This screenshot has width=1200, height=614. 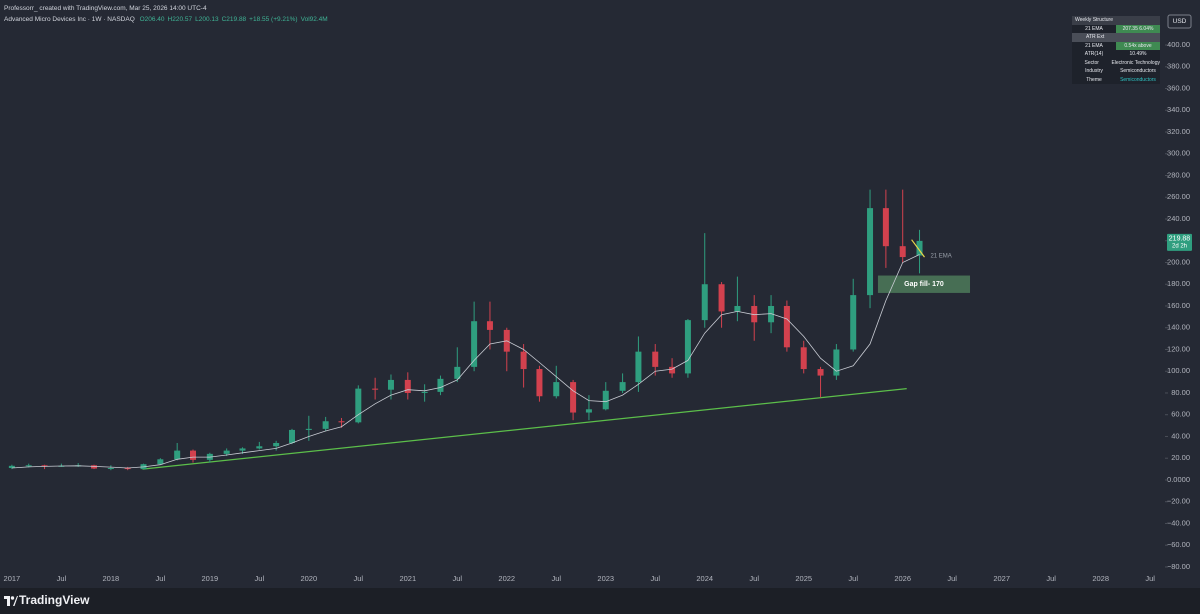 I want to click on currency-label: USD, so click(x=1180, y=21).